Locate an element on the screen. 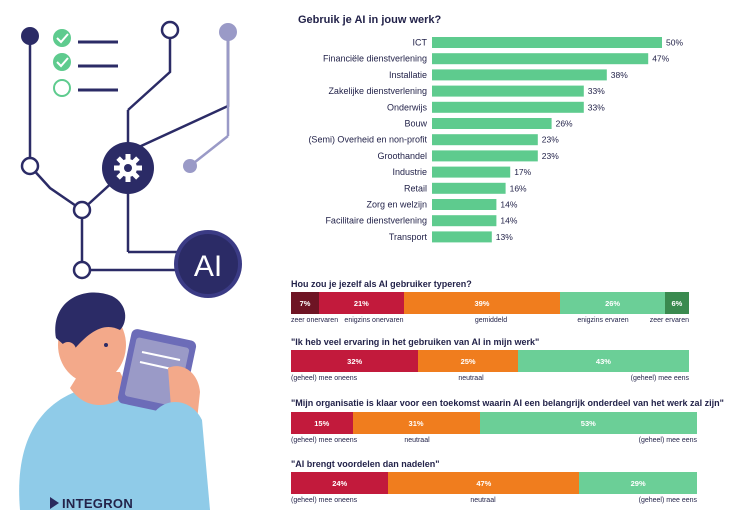 This screenshot has width=756, height=517. stacked-segment: 29% is located at coordinates (638, 483).